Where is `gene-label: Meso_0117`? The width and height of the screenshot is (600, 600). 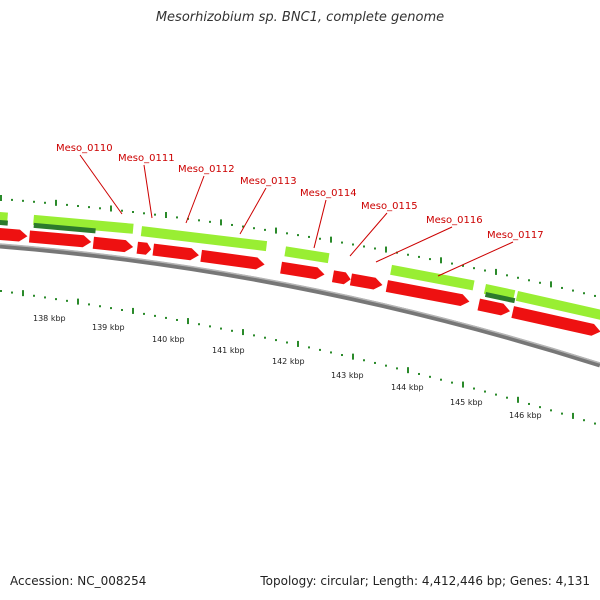
gene-label: Meso_0117 is located at coordinates (515, 235).